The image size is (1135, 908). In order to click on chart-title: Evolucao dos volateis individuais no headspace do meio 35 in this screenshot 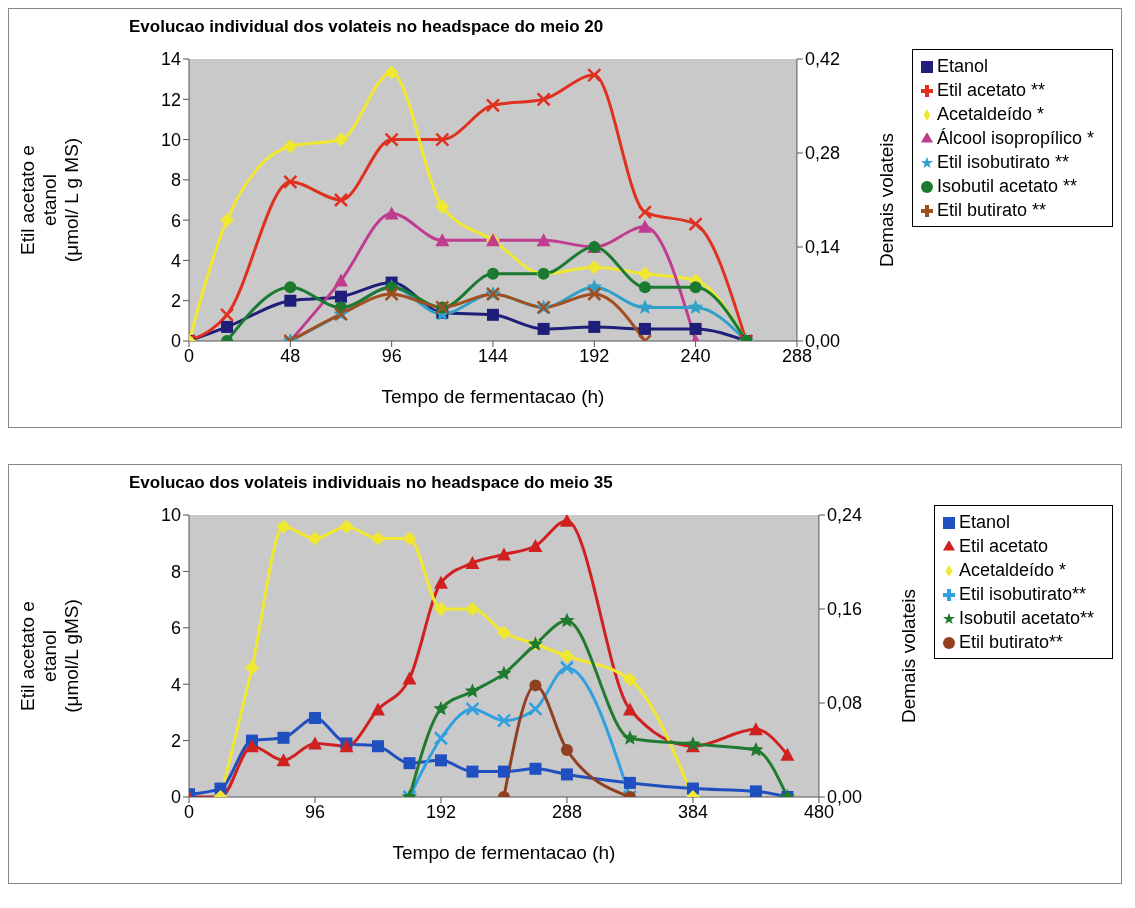, I will do `click(371, 483)`.